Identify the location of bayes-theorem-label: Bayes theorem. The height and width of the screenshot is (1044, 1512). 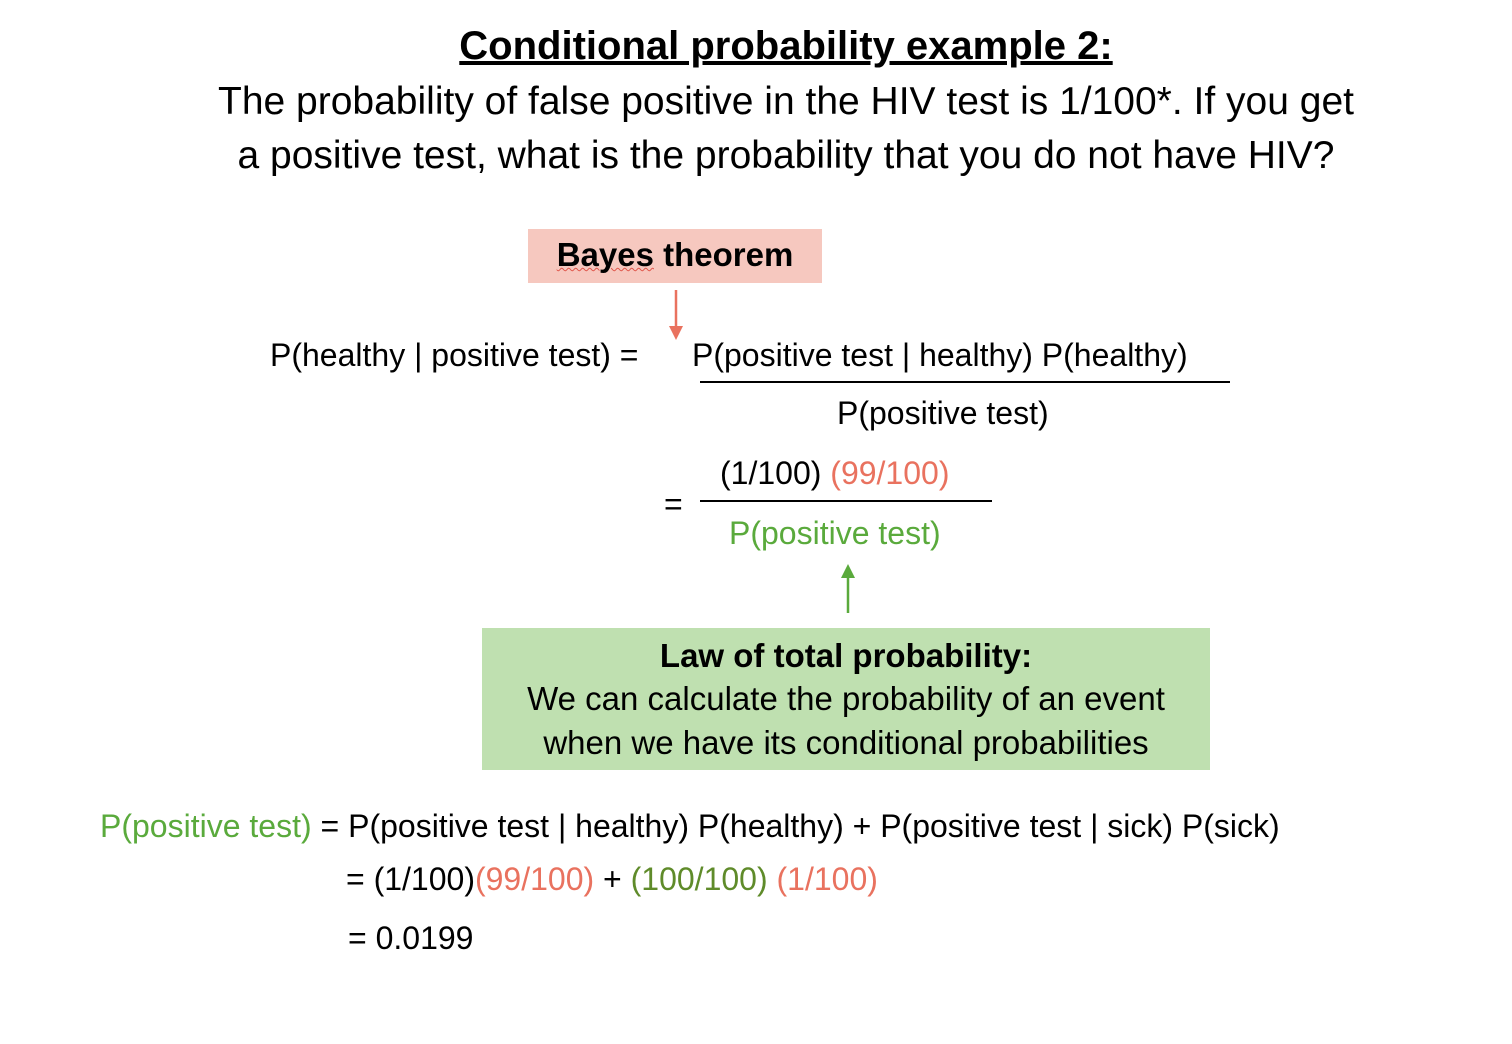
(675, 255).